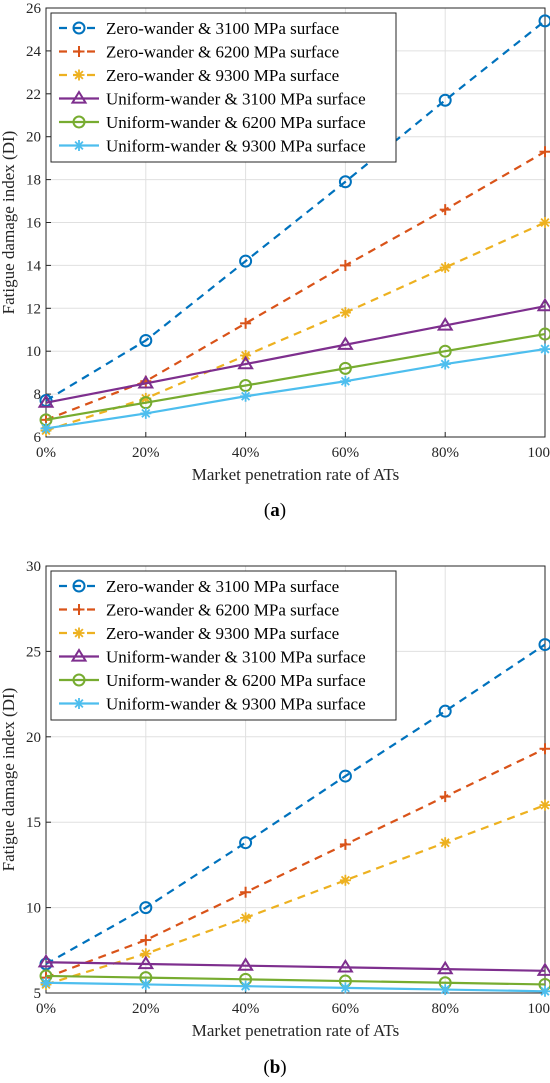 This screenshot has height=1083, width=550. I want to click on caption-b: (b), so click(275, 1067).